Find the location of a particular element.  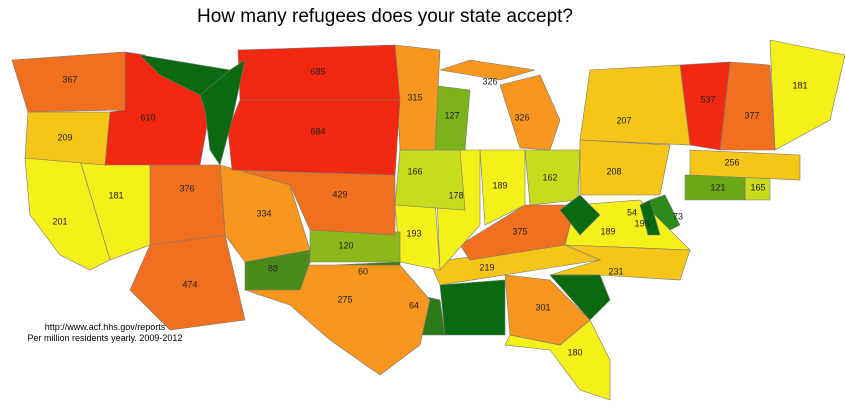

region-value: 73 is located at coordinates (678, 216).